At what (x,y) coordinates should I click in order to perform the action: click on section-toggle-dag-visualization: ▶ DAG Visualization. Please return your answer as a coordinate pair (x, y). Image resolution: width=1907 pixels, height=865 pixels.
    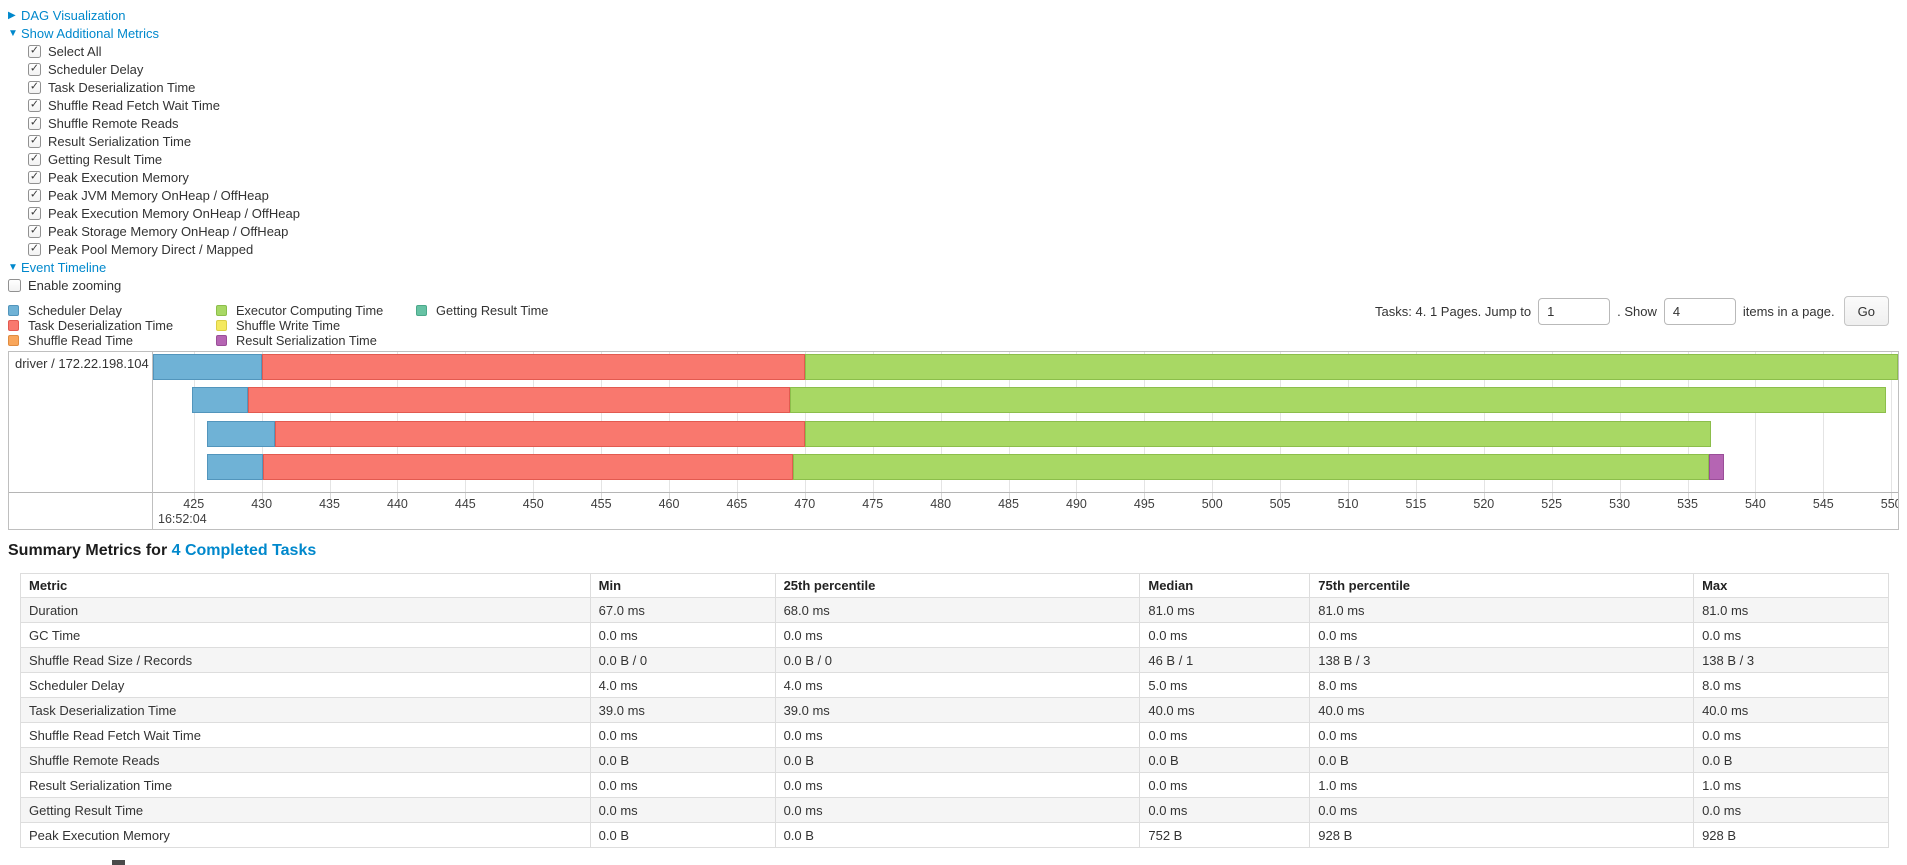
    Looking at the image, I should click on (154, 15).